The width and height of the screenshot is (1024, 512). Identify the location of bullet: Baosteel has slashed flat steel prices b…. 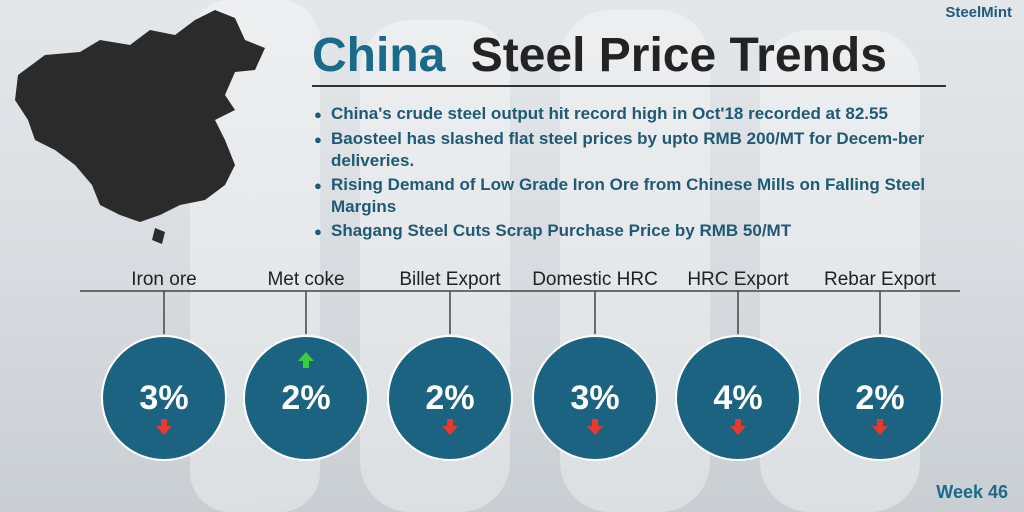
(634, 149).